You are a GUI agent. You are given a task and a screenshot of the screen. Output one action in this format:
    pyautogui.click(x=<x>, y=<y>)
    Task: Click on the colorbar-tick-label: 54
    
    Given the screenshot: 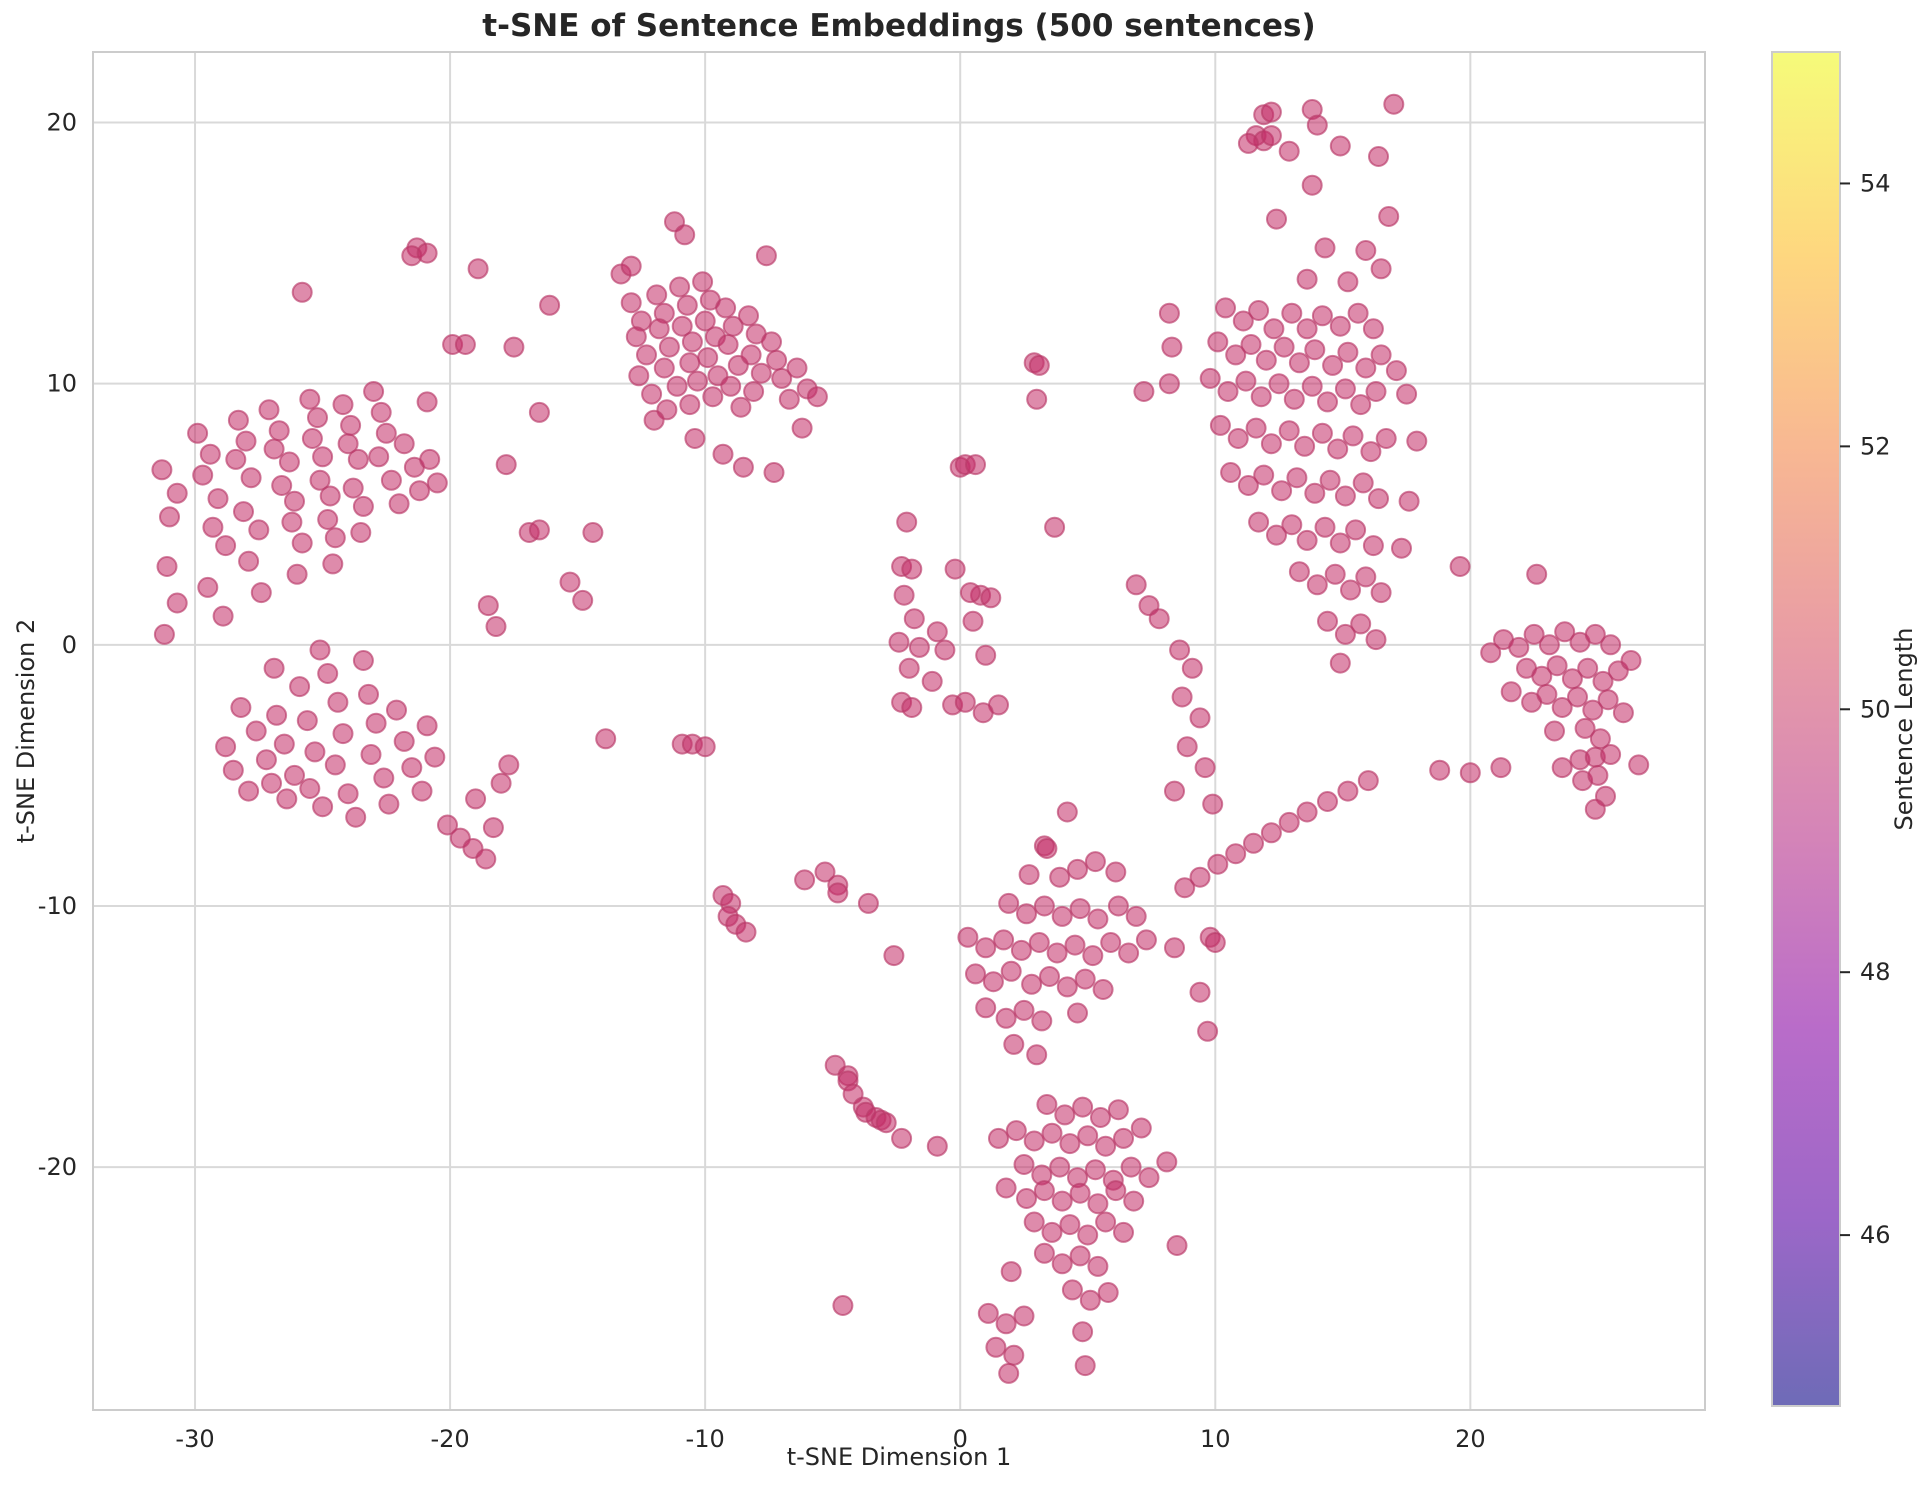 What is the action you would take?
    pyautogui.click(x=1875, y=183)
    